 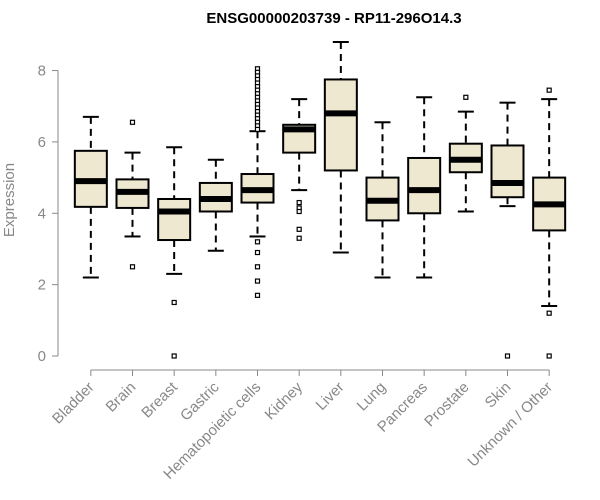 What do you see at coordinates (372, 397) in the screenshot?
I see `x-tick-label-7: Lung` at bounding box center [372, 397].